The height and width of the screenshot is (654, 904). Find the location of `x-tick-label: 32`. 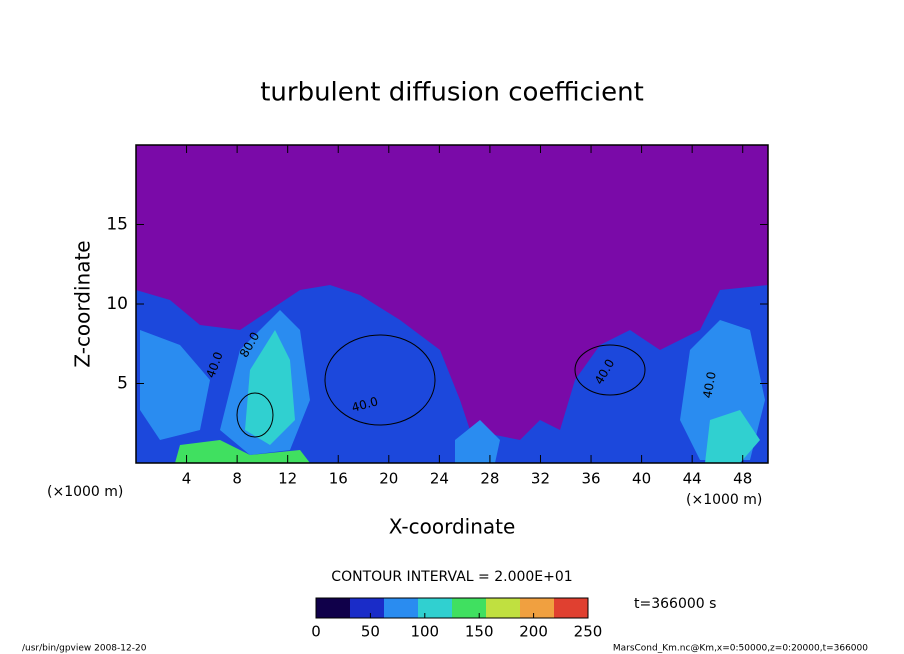

x-tick-label: 32 is located at coordinates (540, 479).